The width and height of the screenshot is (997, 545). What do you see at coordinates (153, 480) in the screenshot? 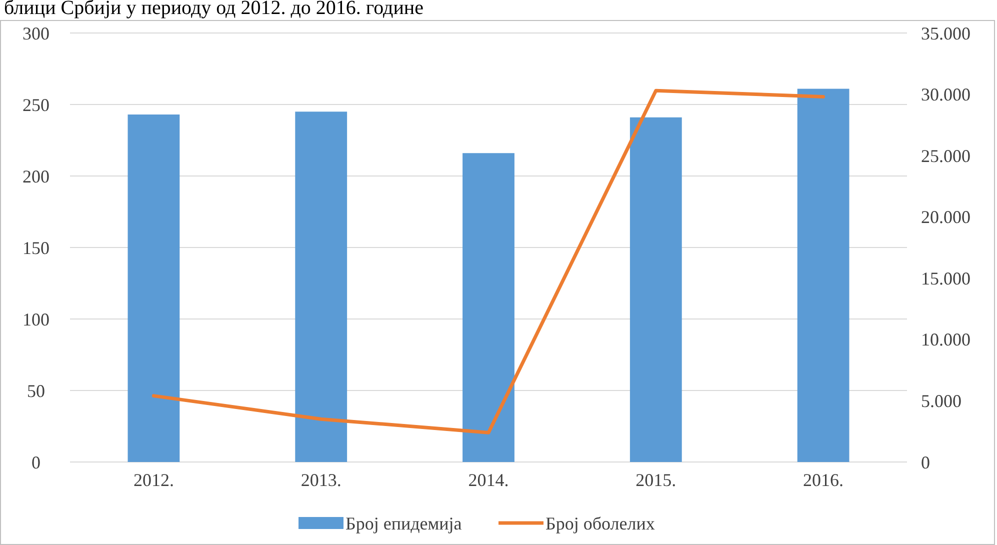
I see `x-tick-label: 2012.` at bounding box center [153, 480].